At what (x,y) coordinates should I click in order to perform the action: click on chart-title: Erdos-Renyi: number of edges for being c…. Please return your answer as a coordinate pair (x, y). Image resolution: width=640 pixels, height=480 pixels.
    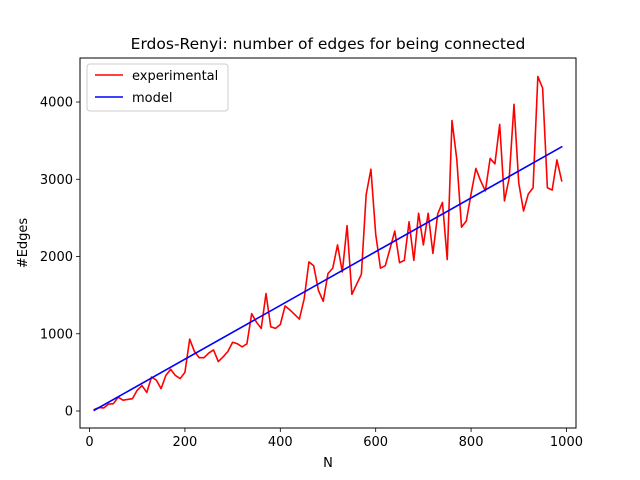
    Looking at the image, I should click on (328, 44).